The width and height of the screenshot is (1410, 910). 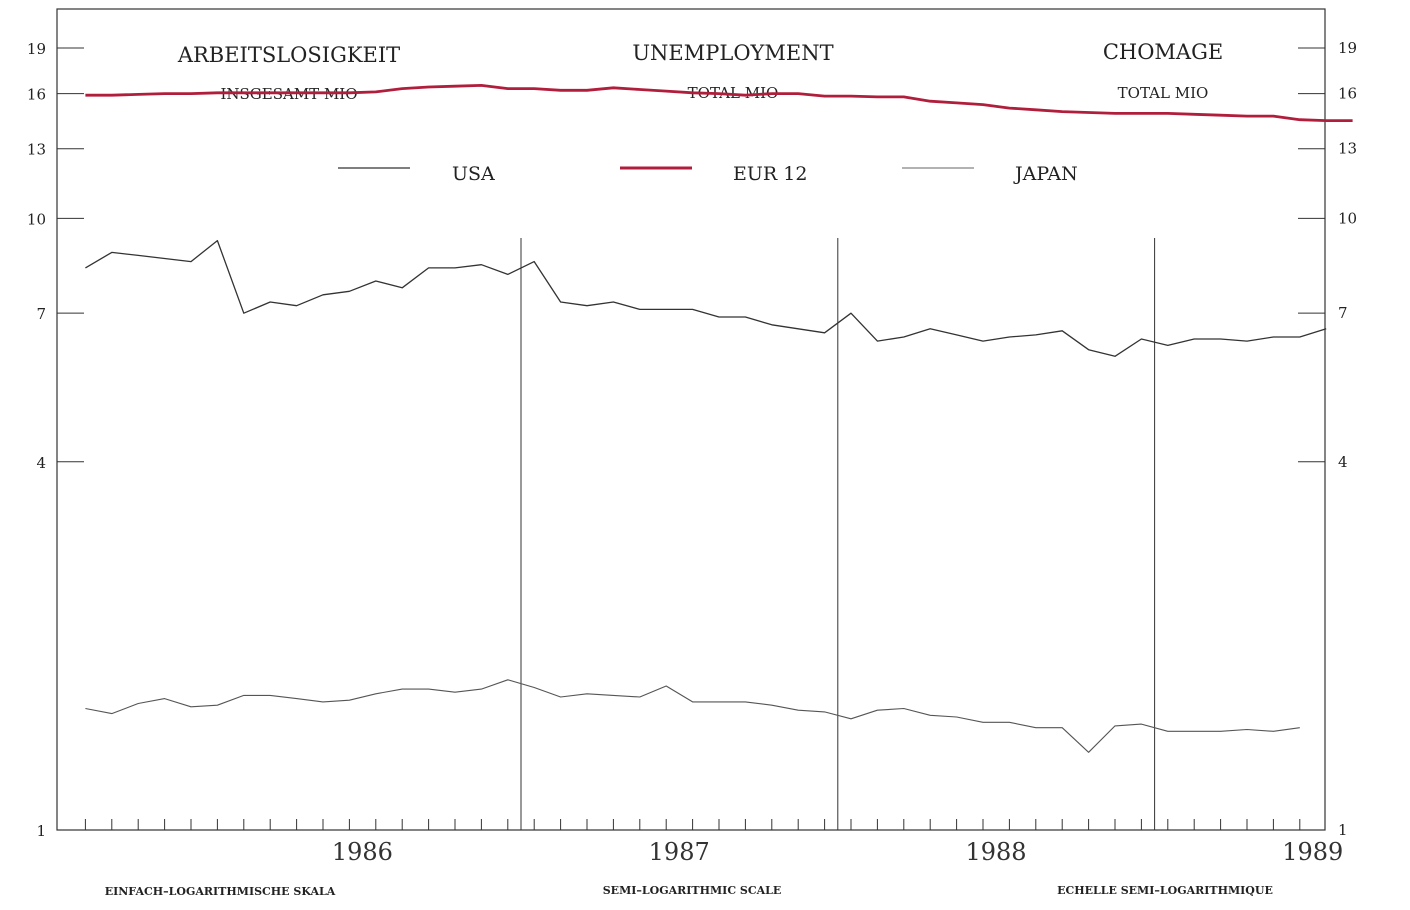 What do you see at coordinates (706, 298) in the screenshot?
I see `series-line-usa` at bounding box center [706, 298].